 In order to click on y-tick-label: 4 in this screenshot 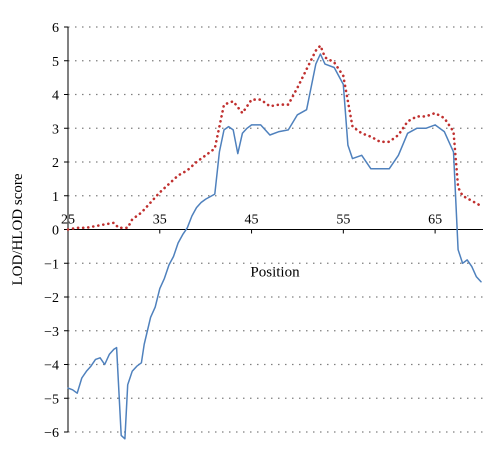, I will do `click(55, 96)`.